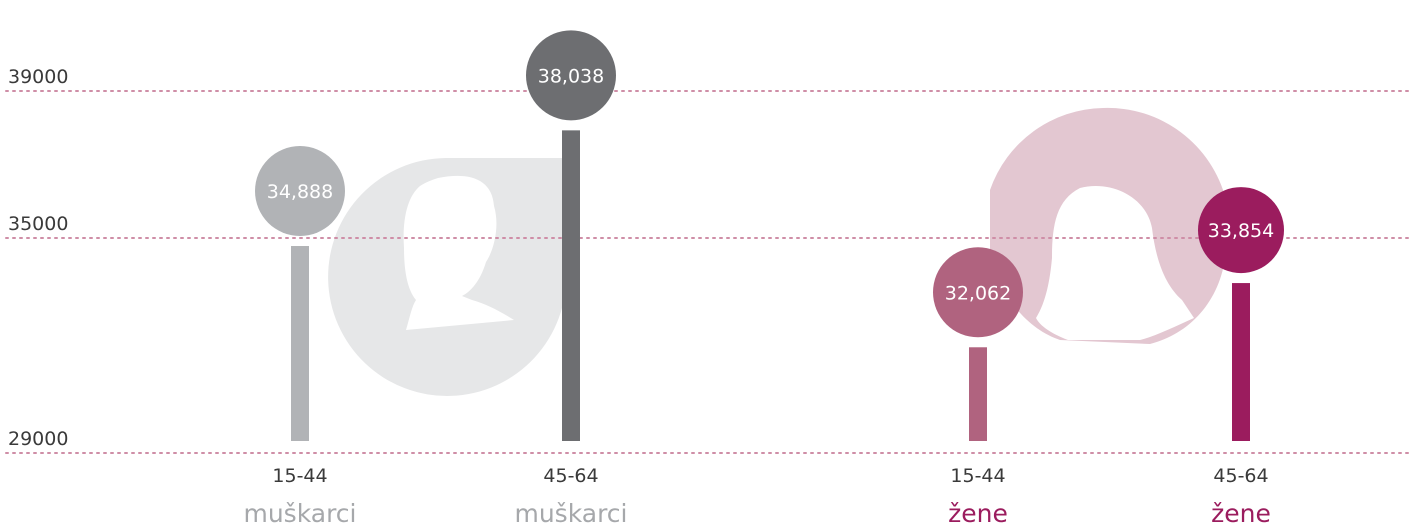 This screenshot has height=531, width=1409. Describe the element at coordinates (447, 277) in the screenshot. I see `male-silhouette-icon` at that location.